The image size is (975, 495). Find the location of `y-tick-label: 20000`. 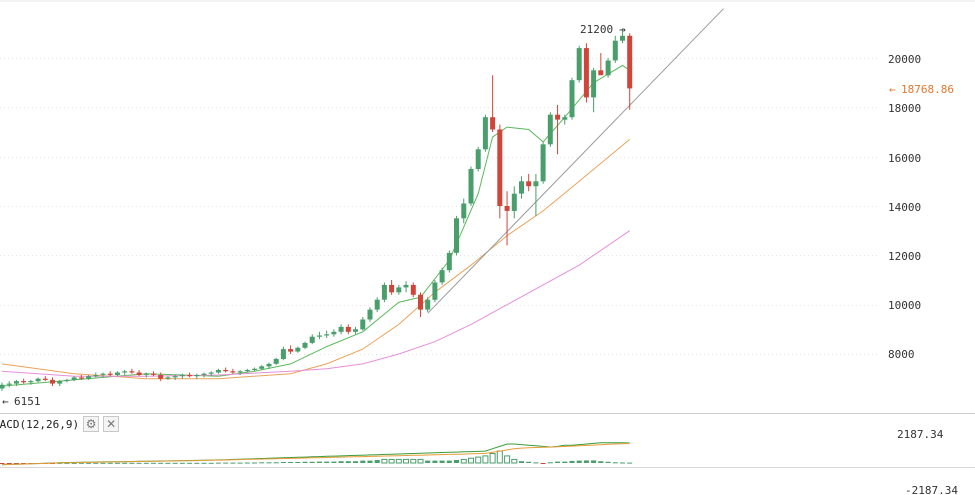

y-tick-label: 20000 is located at coordinates (904, 59).